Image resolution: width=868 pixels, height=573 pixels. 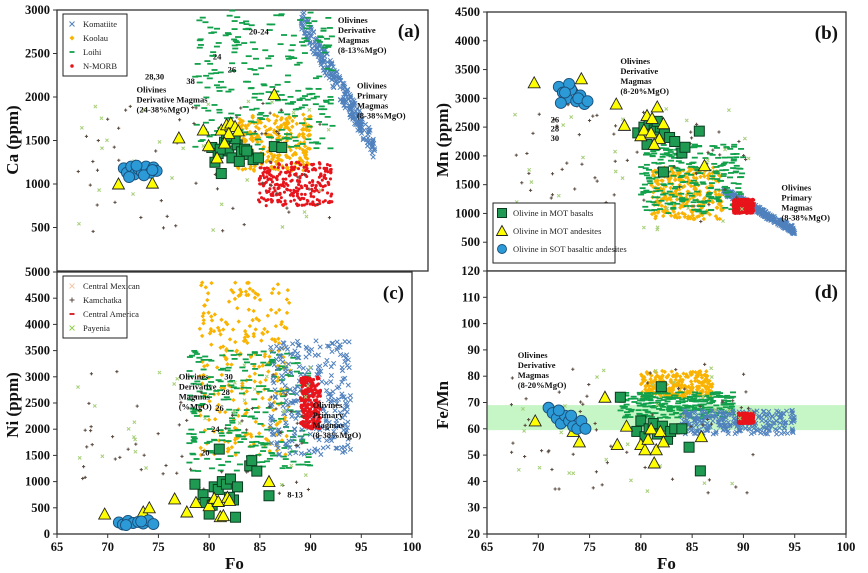 I want to click on annotation: Olivines Derivative Magmas (24-38%MgO), so click(x=173, y=100).